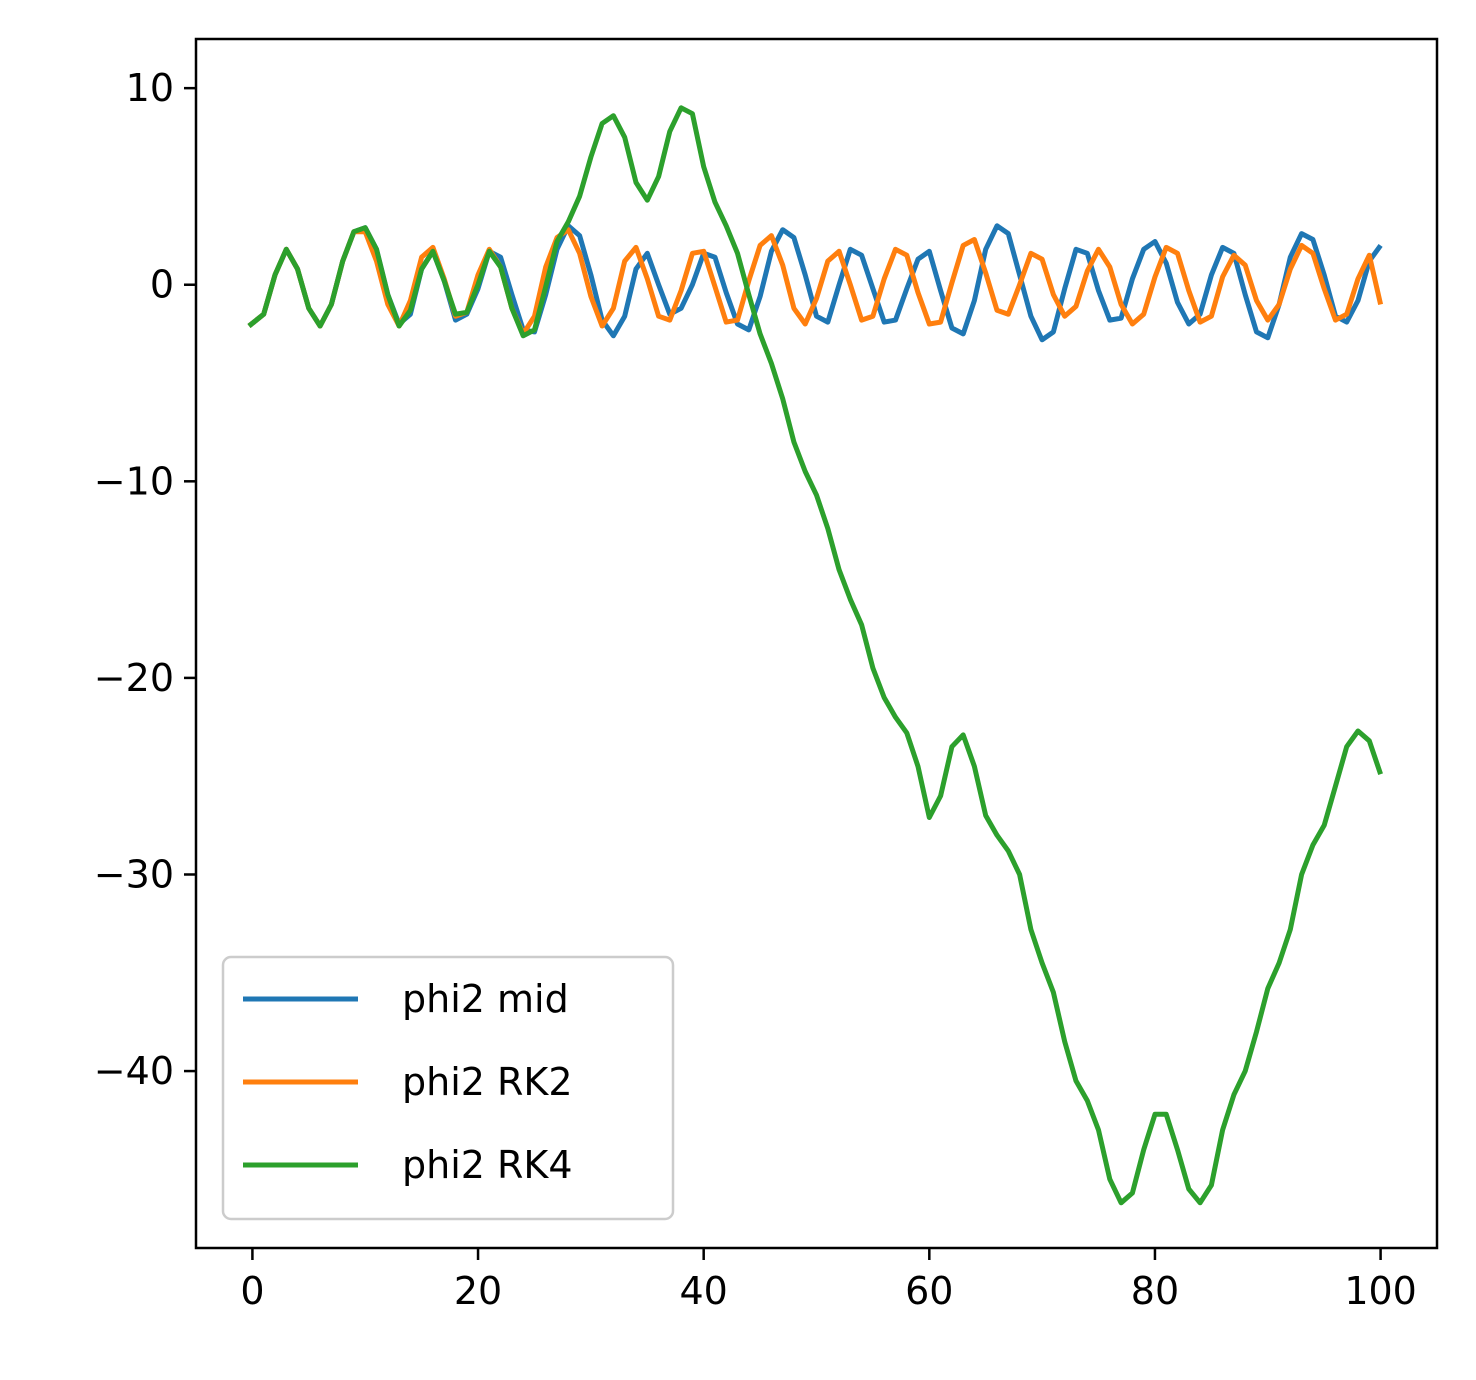 This screenshot has width=1476, height=1380. Describe the element at coordinates (134, 1071) in the screenshot. I see `y-tick-label: −40` at that location.